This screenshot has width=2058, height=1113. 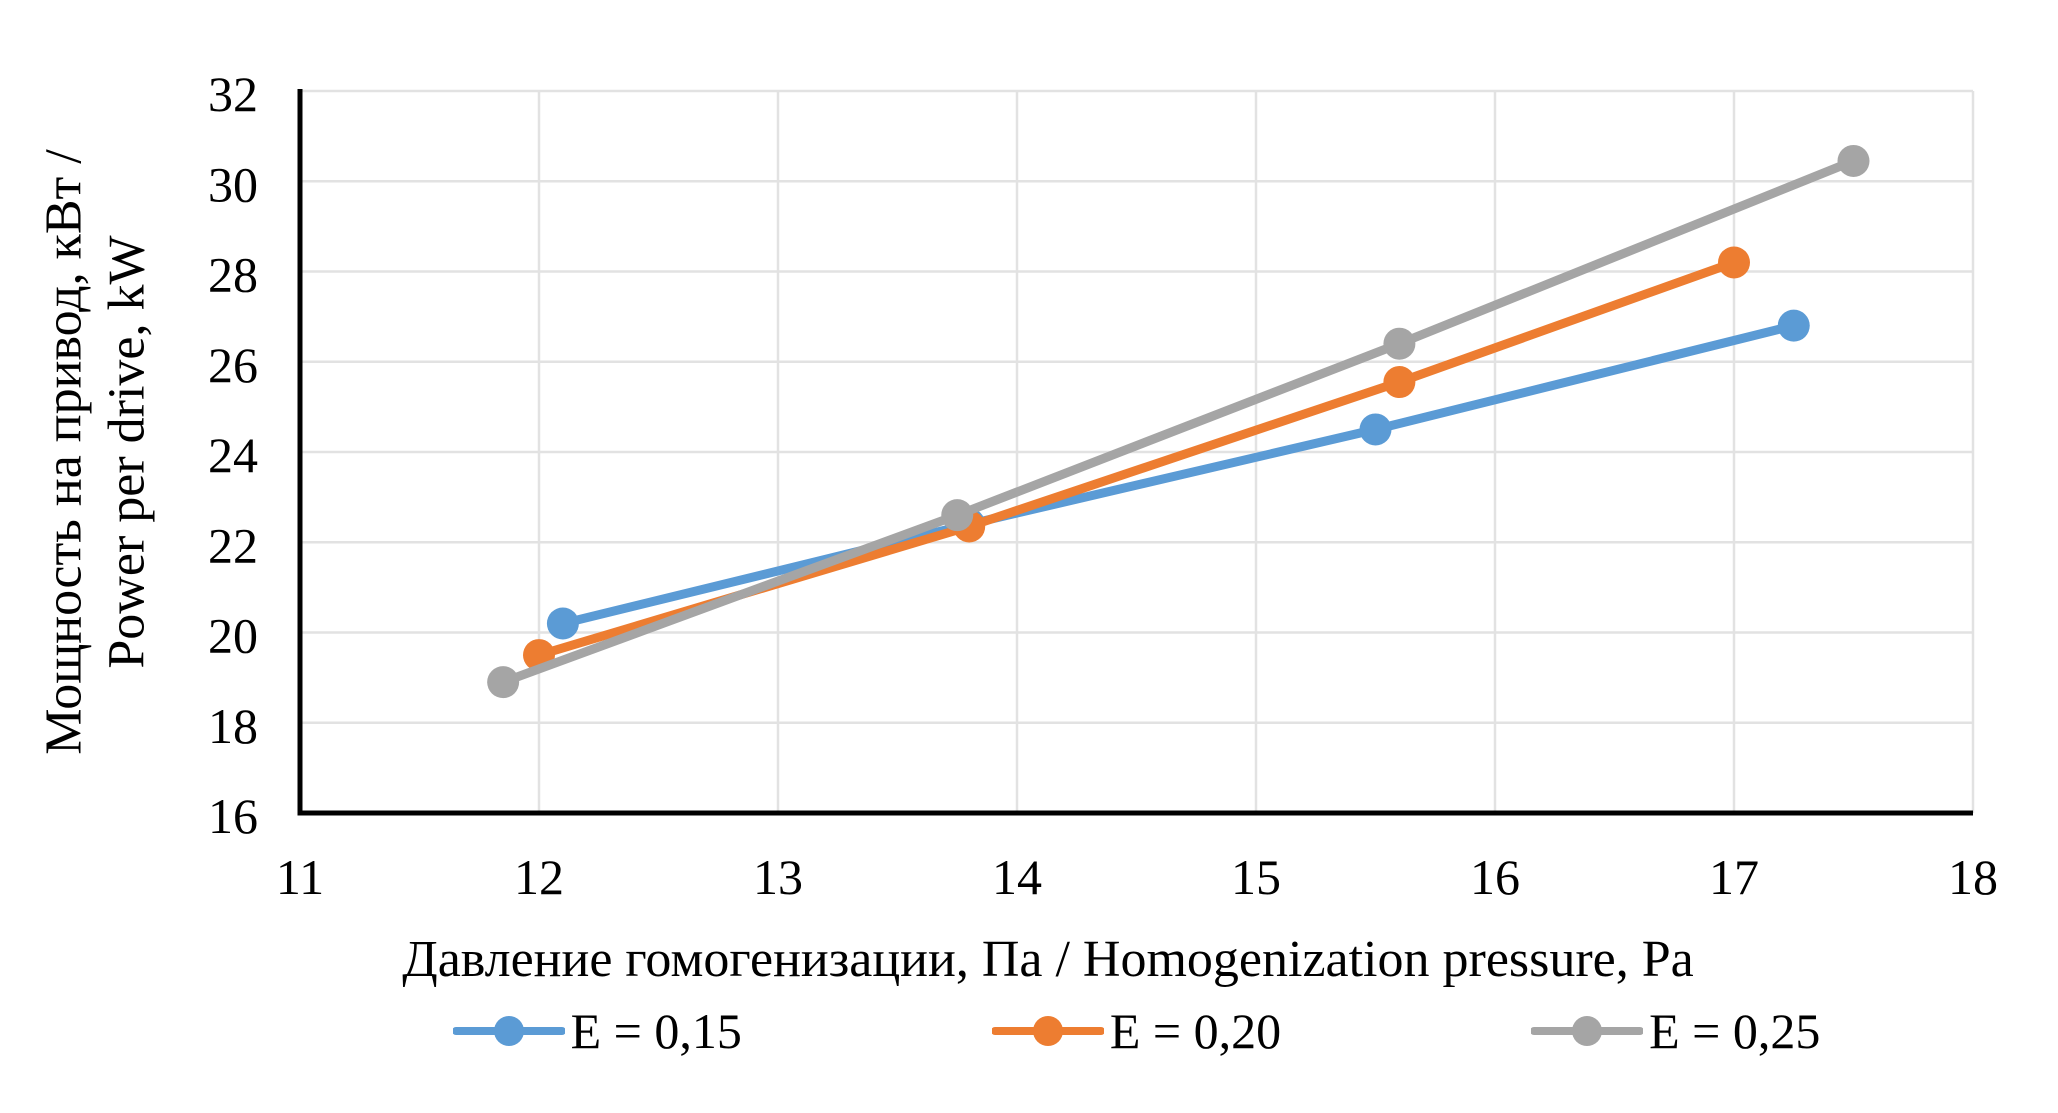 I want to click on y-tick-label: 22, so click(x=233, y=545).